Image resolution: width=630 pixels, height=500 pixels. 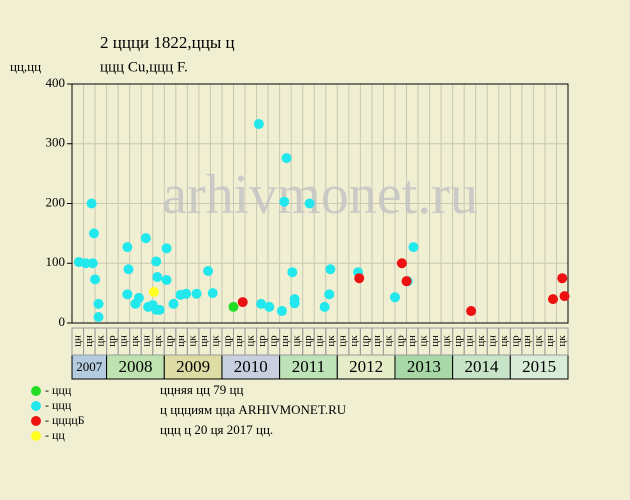 I want to click on note: ц ццциям цца ARHIVMONET.RU, so click(x=253, y=409).